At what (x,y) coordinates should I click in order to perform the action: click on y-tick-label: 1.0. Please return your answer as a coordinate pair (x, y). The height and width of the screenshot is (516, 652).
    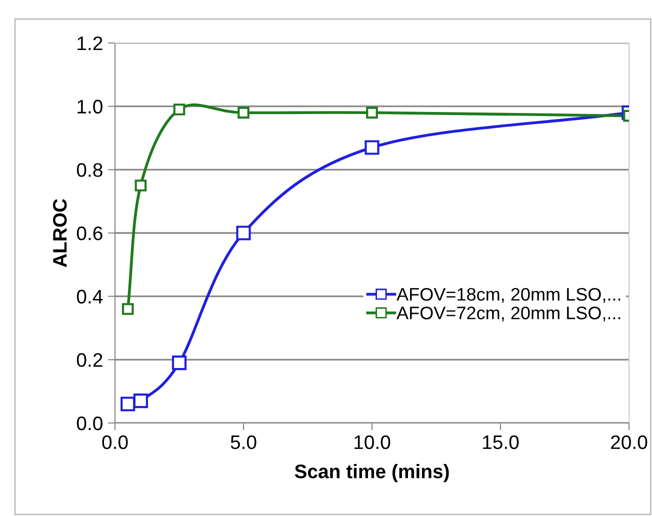
    Looking at the image, I should click on (90, 107).